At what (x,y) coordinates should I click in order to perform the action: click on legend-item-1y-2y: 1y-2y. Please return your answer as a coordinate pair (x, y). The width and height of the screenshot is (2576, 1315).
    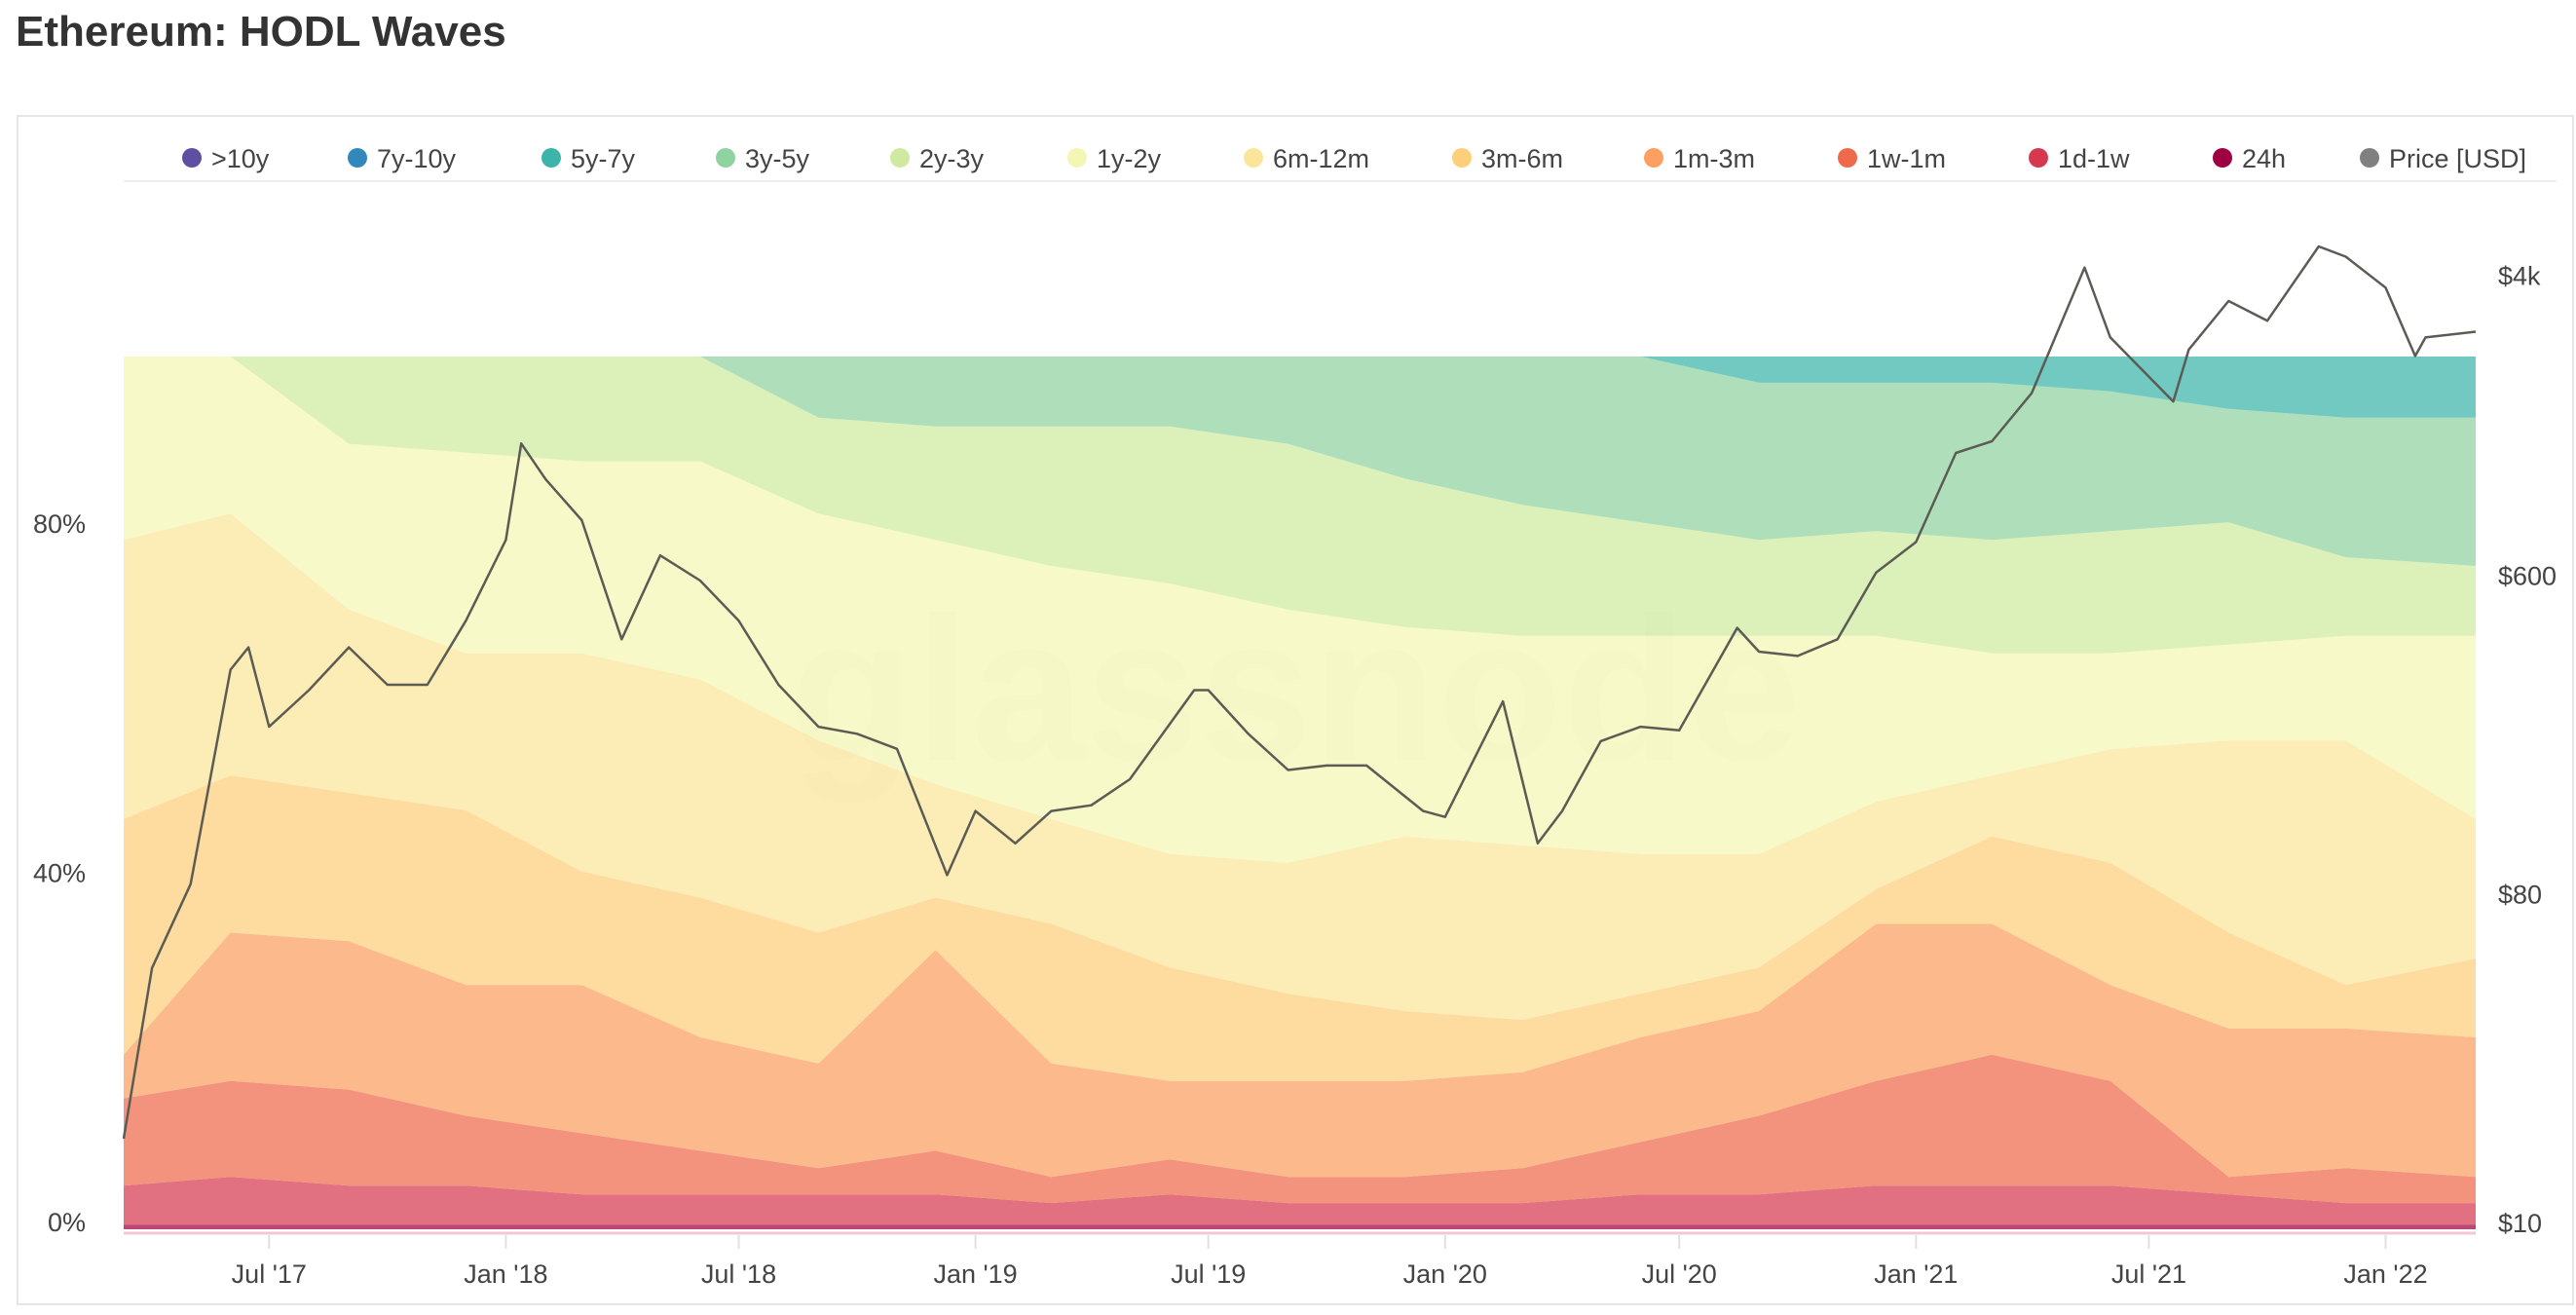
    Looking at the image, I should click on (1114, 158).